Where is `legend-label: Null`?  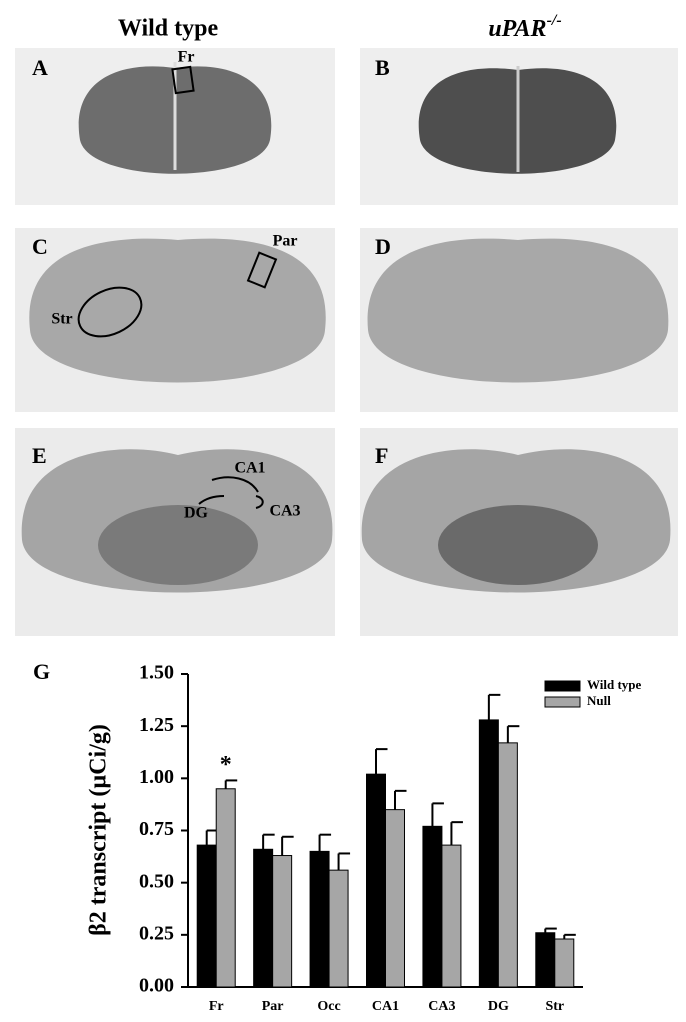 legend-label: Null is located at coordinates (599, 700).